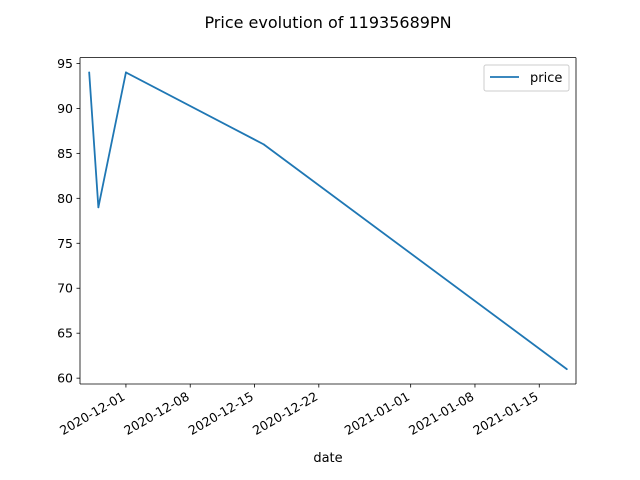 Image resolution: width=640 pixels, height=480 pixels. I want to click on y-tick-label: 70, so click(65, 288).